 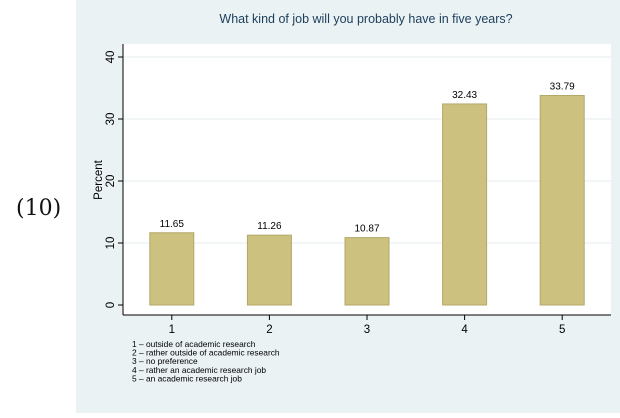 What do you see at coordinates (172, 224) in the screenshot?
I see `data-label: 11.65` at bounding box center [172, 224].